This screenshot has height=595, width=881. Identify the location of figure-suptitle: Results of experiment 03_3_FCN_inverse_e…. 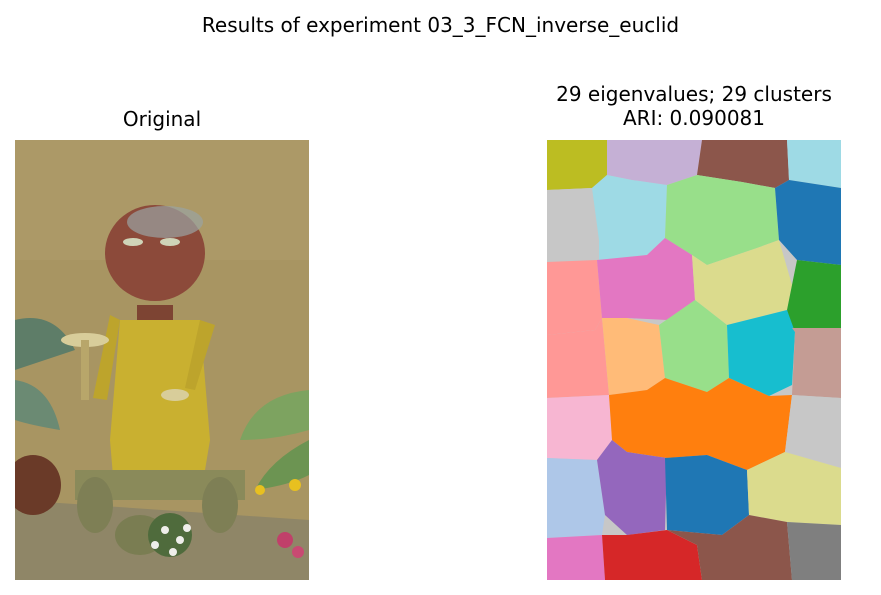
(440, 25).